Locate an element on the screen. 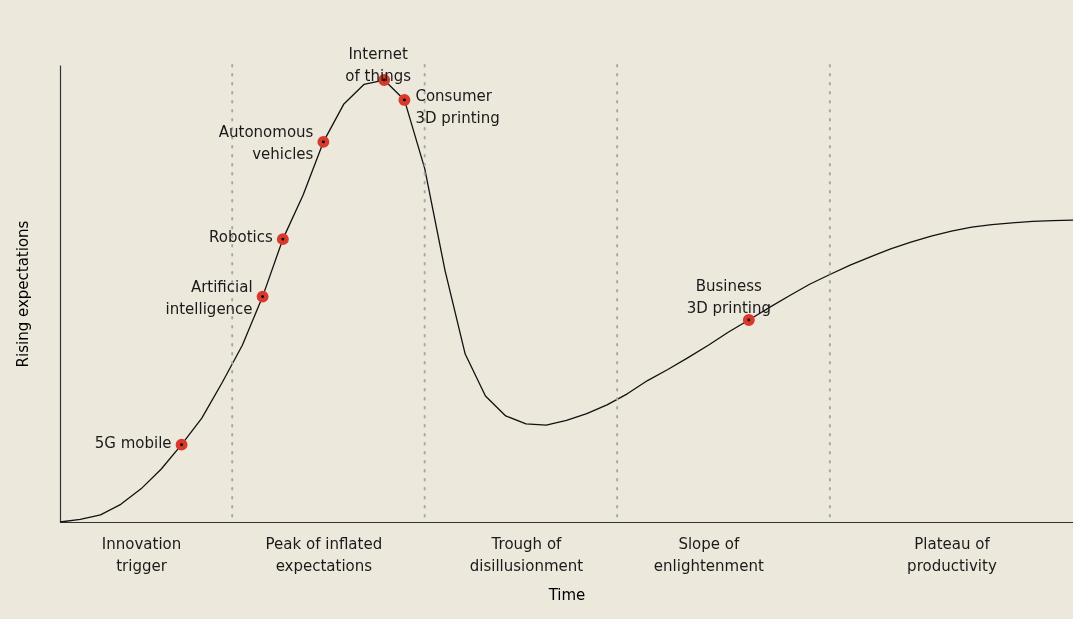  annotation: Artificial intelligence is located at coordinates (209, 297).